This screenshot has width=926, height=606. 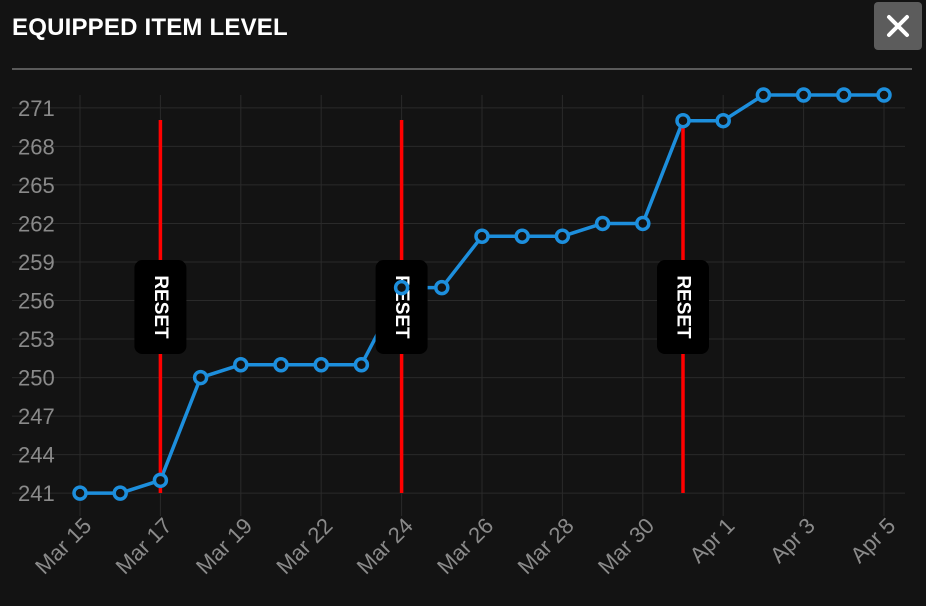 I want to click on x-tick-label: Mar 15, so click(x=63, y=546).